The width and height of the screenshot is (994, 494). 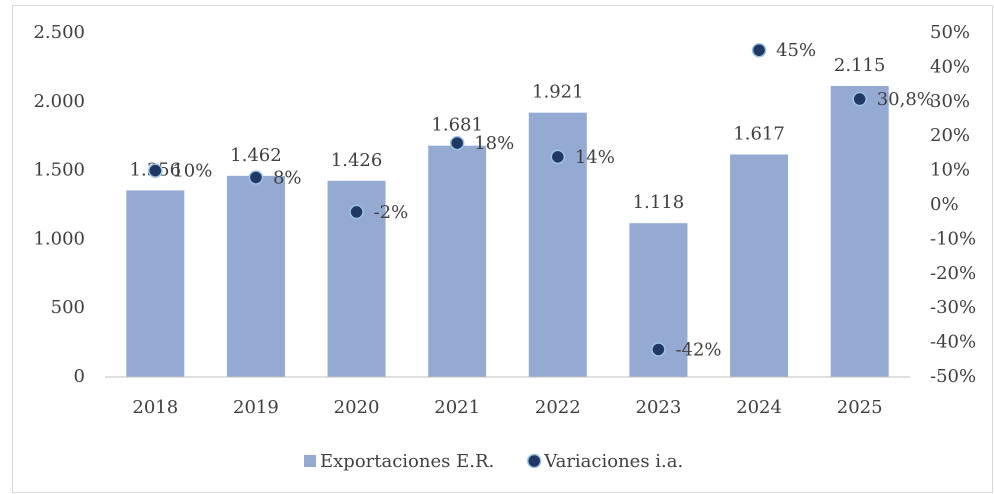 What do you see at coordinates (953, 376) in the screenshot?
I see `y2-tick-label: -50%` at bounding box center [953, 376].